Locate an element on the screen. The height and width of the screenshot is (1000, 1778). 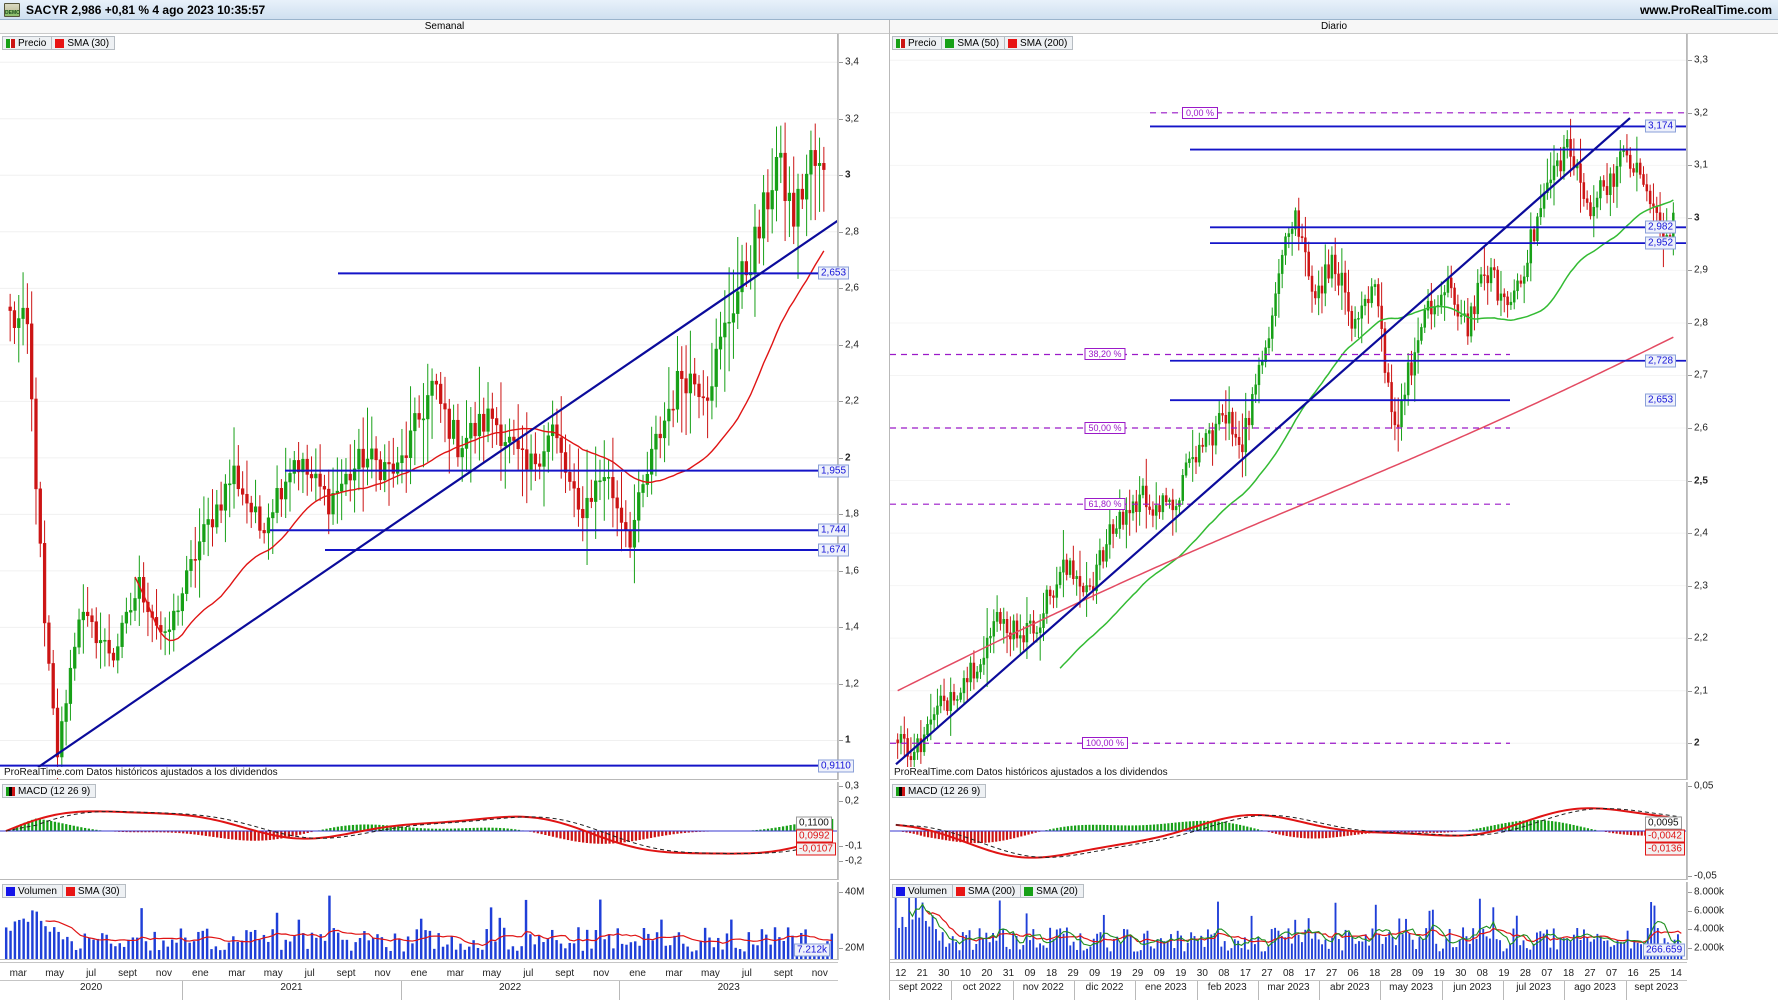
month-label: ene 2023 is located at coordinates (1166, 987).